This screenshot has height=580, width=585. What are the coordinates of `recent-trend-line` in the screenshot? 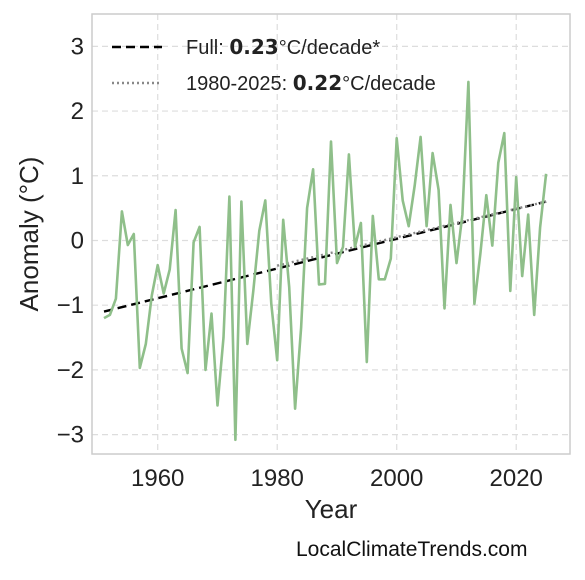 It's located at (411, 233).